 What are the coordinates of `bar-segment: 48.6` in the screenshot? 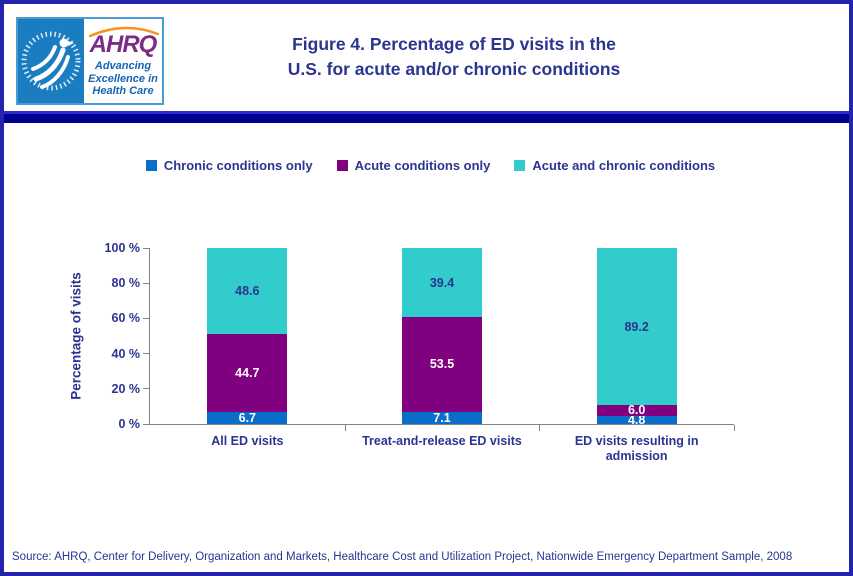 It's located at (247, 291).